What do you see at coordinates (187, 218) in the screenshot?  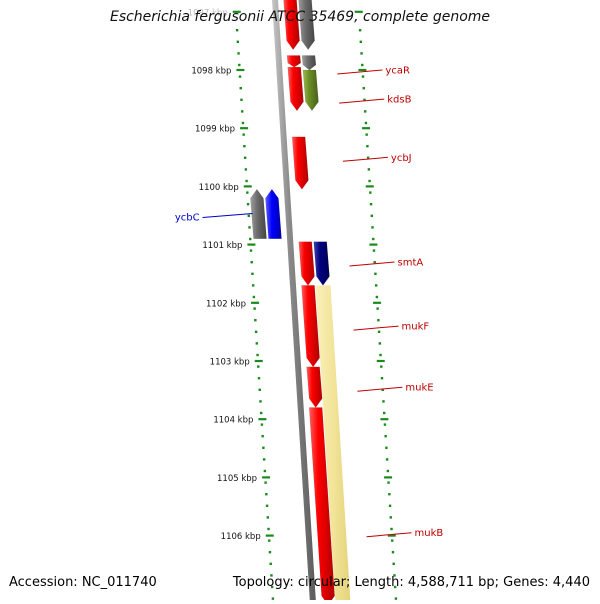 I see `gene-label-ycbC: ycbC` at bounding box center [187, 218].